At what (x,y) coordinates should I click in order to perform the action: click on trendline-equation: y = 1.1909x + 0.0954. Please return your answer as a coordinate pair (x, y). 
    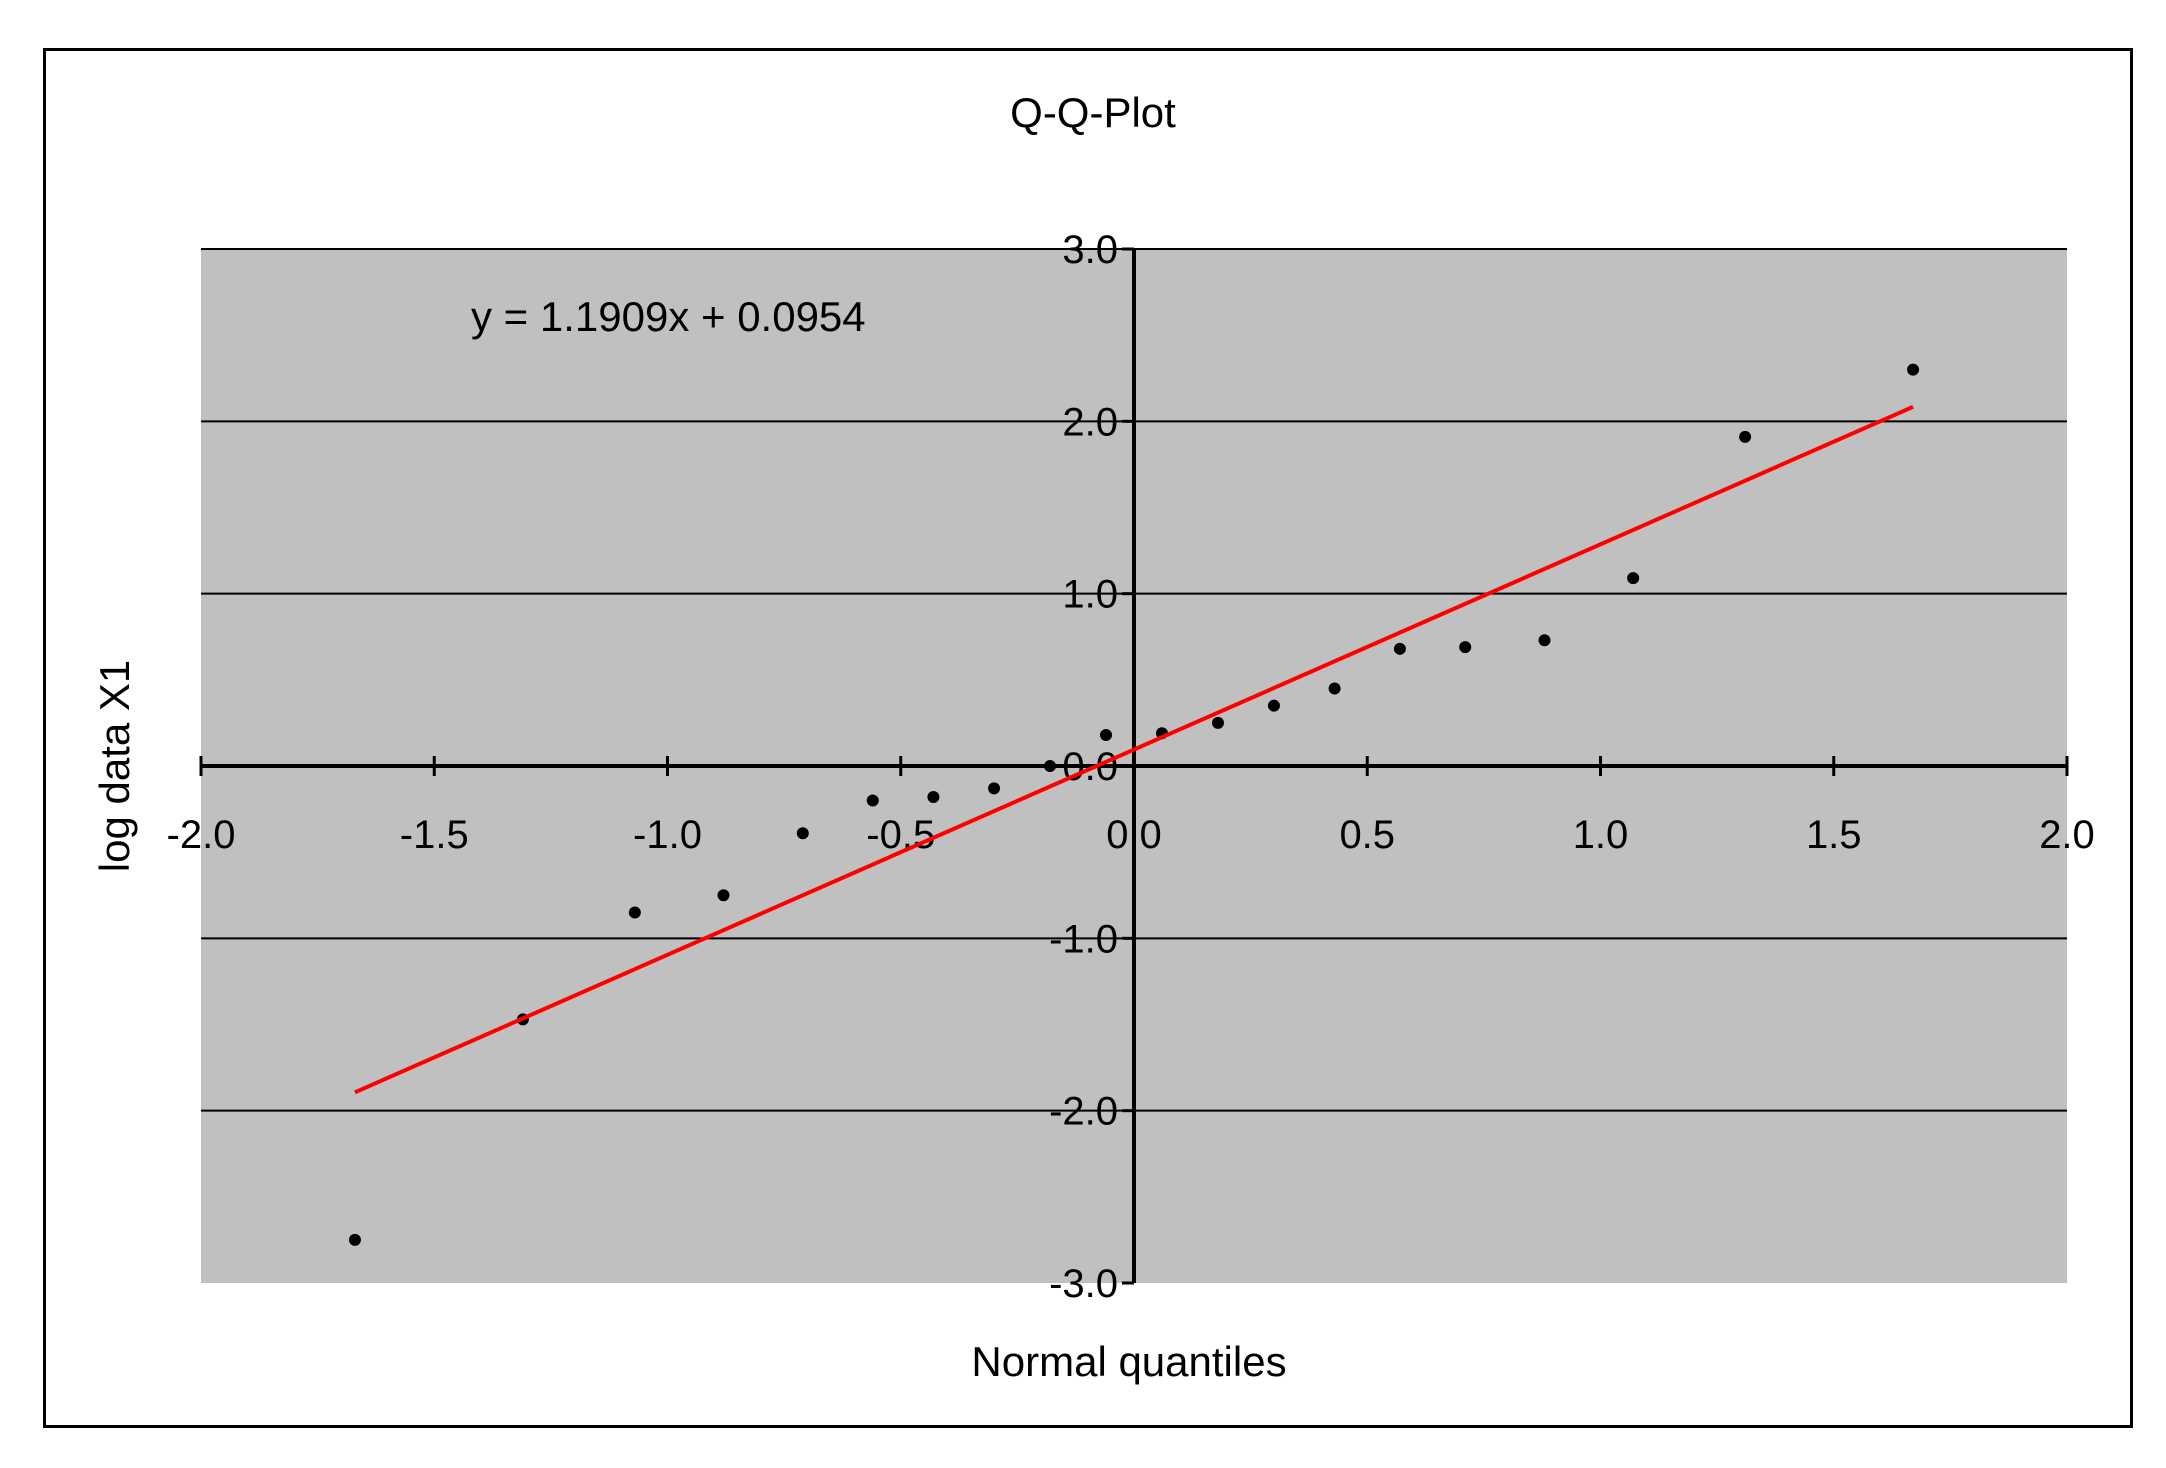
    Looking at the image, I should click on (668, 316).